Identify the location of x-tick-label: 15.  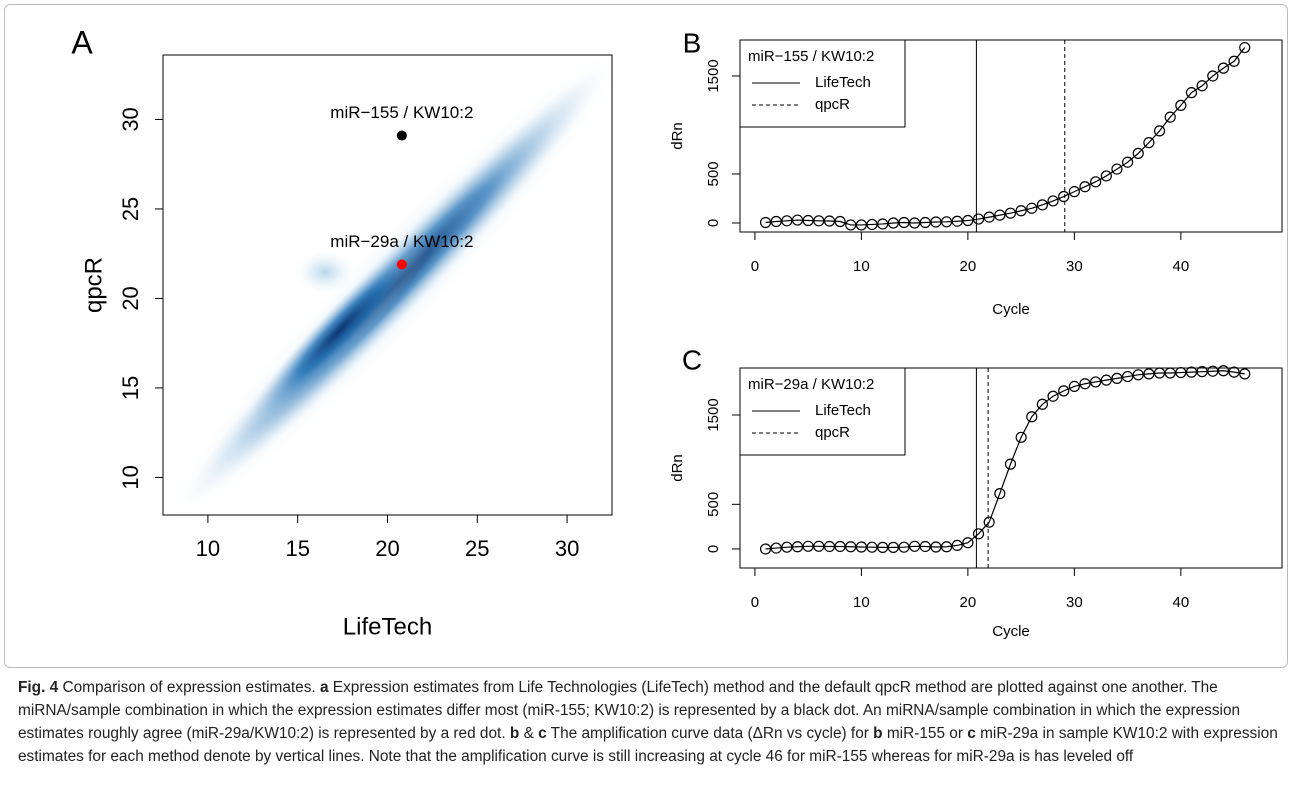
(297, 548).